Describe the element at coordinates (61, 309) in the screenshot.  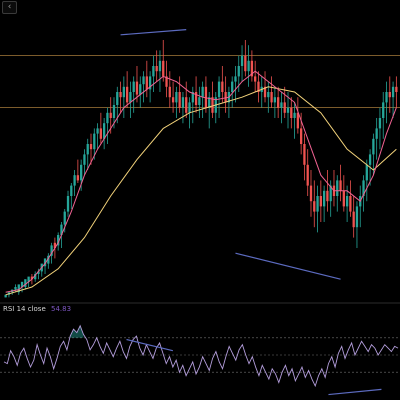
I see `rsi-legend-value: 54.83` at that location.